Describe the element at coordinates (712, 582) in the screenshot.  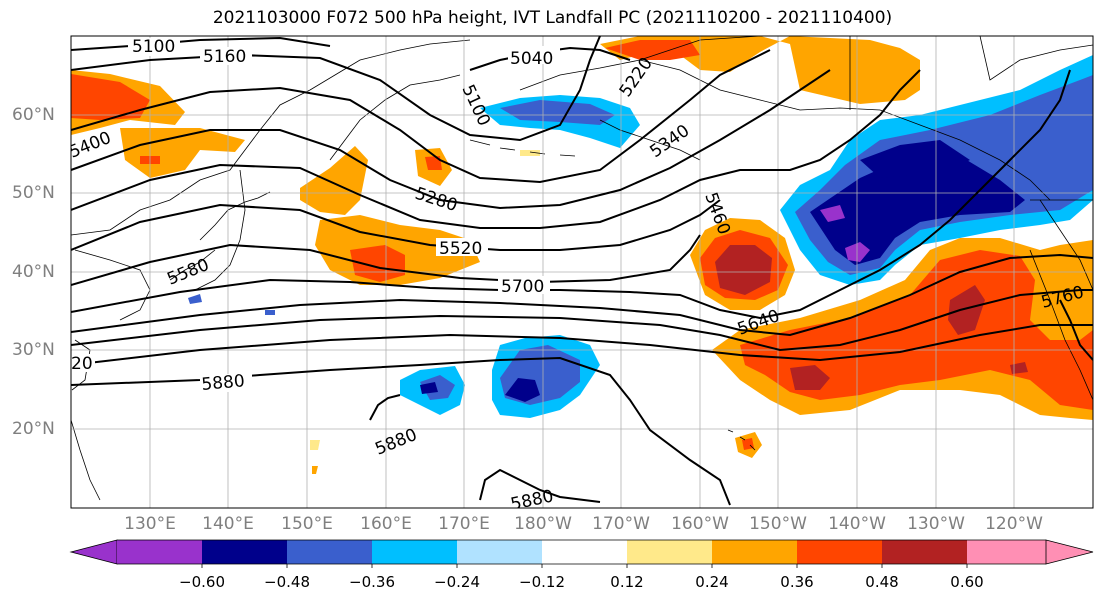
I see `colorbar-tick-label: 0.24` at that location.